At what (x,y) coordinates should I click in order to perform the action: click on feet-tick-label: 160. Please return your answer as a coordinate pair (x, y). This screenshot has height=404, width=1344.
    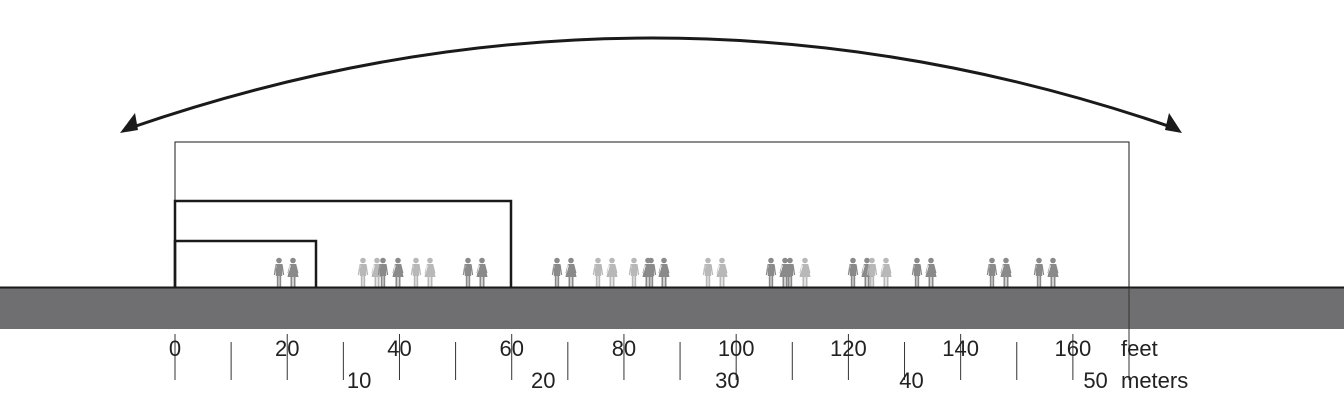
    Looking at the image, I should click on (1073, 348).